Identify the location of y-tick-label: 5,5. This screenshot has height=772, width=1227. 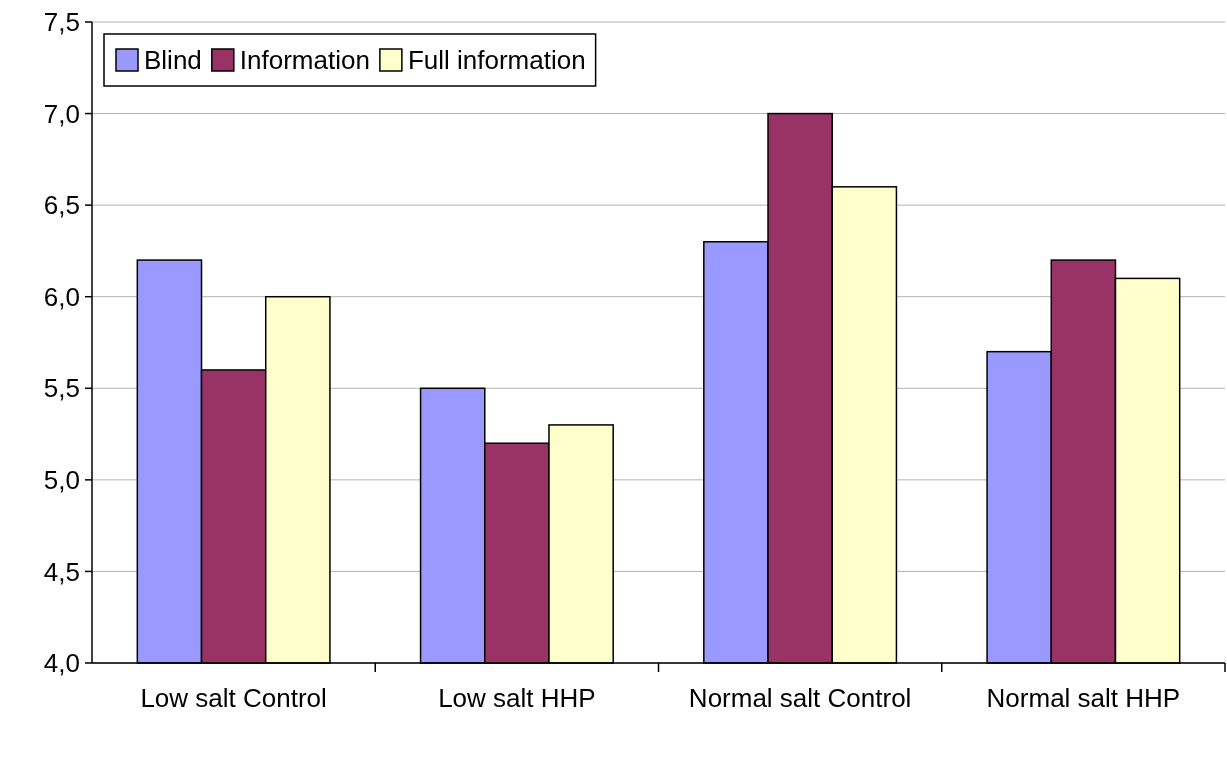
(61, 388).